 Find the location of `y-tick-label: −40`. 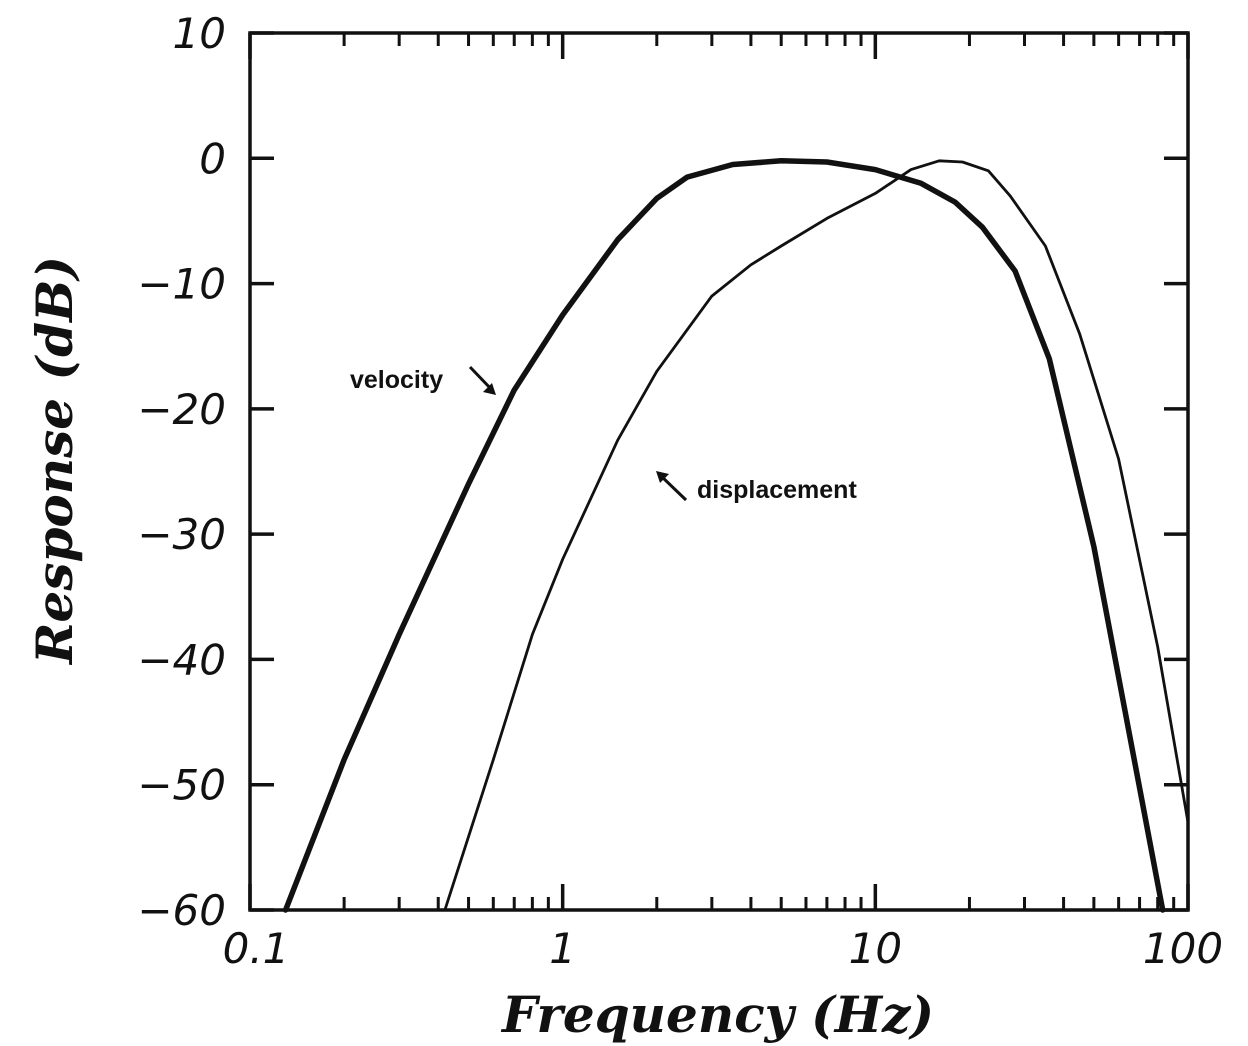

y-tick-label: −40 is located at coordinates (181, 659).